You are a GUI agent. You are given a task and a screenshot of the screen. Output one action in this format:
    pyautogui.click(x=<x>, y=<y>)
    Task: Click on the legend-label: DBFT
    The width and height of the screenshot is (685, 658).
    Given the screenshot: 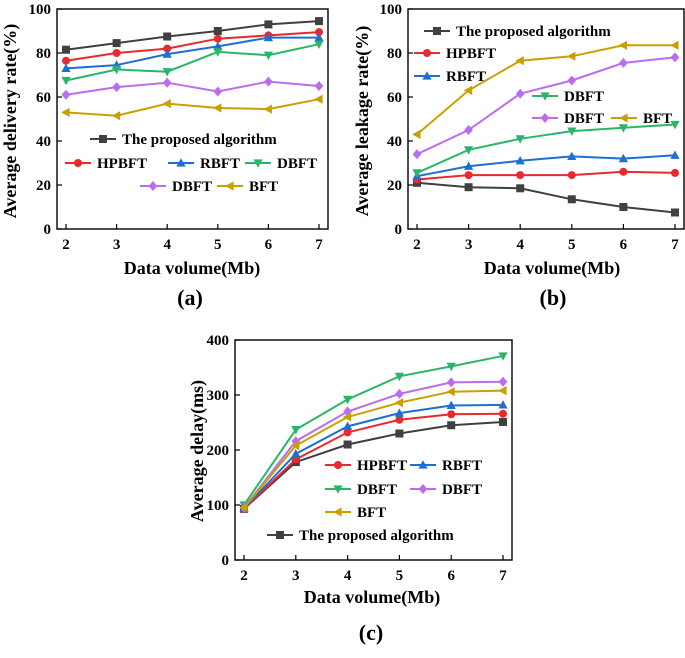 What is the action you would take?
    pyautogui.click(x=584, y=119)
    